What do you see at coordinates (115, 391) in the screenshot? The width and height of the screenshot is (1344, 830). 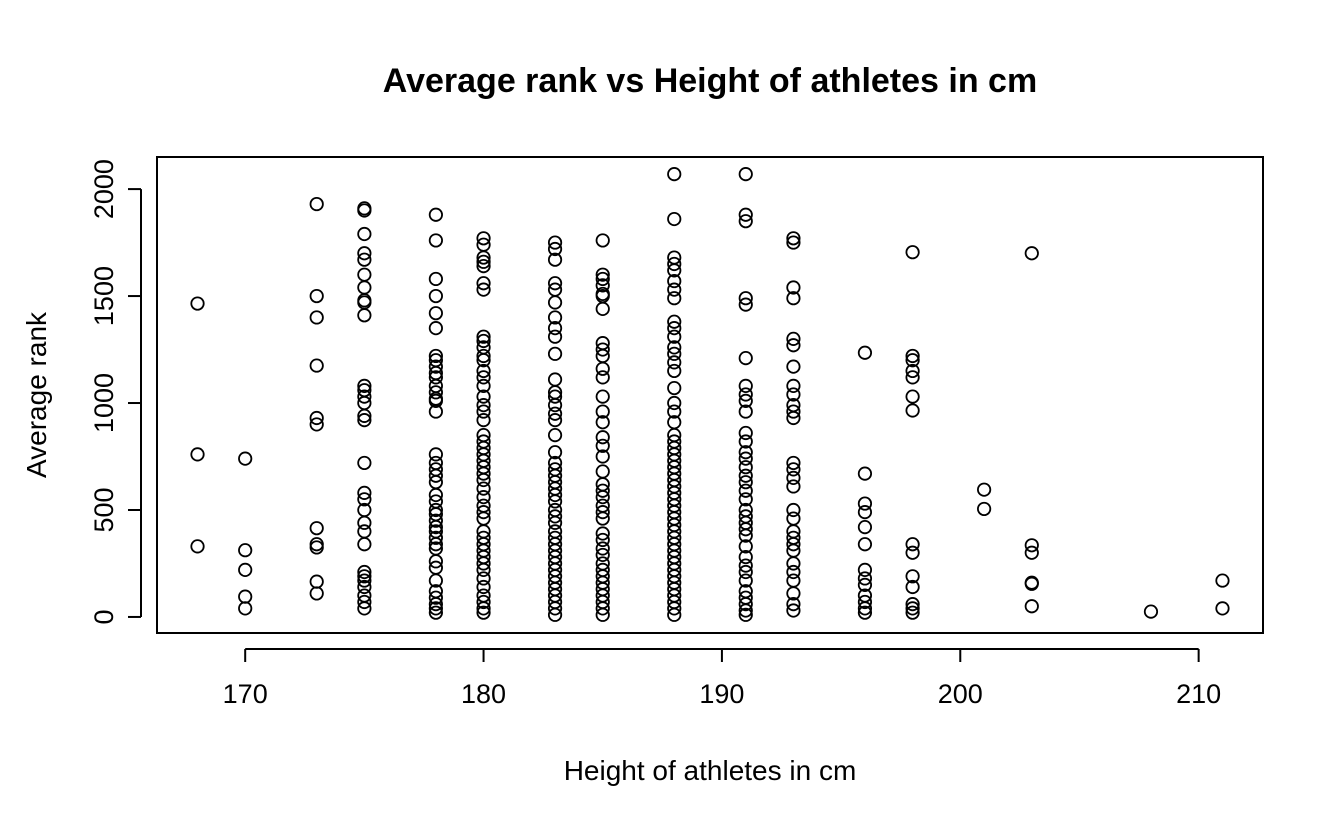 I see `y-axis: 0 500 1000 1500 2000` at bounding box center [115, 391].